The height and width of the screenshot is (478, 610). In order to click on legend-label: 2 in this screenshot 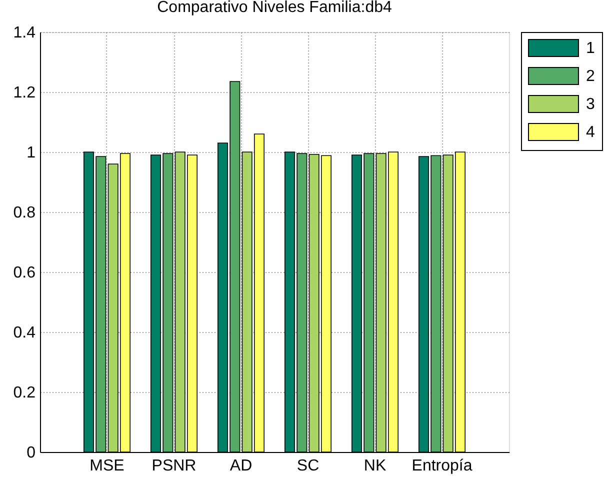, I will do `click(590, 76)`.